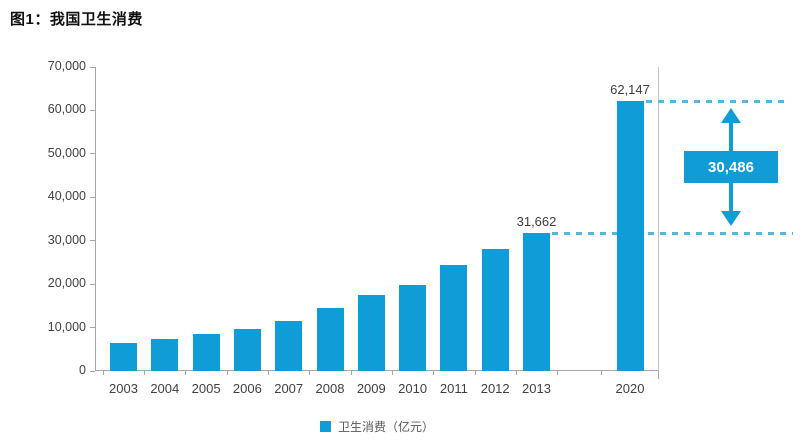 Image resolution: width=801 pixels, height=445 pixels. I want to click on bar-2004, so click(165, 354).